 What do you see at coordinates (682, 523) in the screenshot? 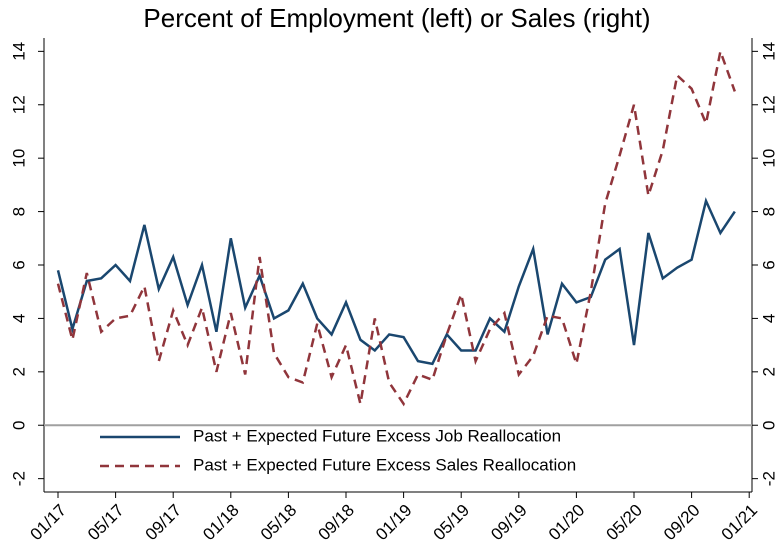
I see `x-tick-label: 09/20` at bounding box center [682, 523].